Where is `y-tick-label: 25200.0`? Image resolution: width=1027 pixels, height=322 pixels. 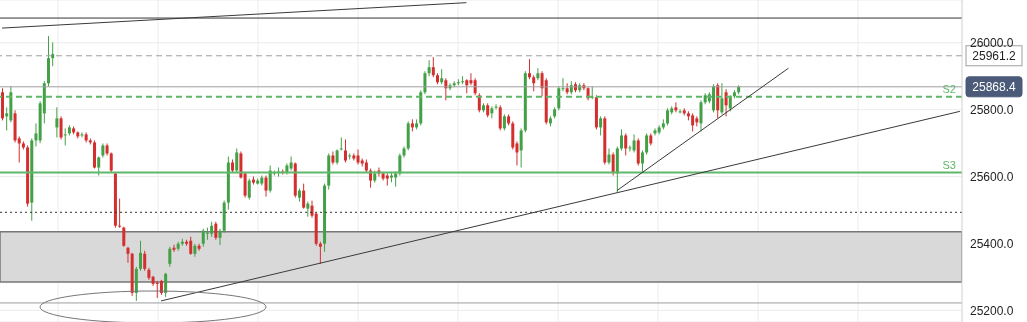
y-tick-label: 25200.0 is located at coordinates (992, 310).